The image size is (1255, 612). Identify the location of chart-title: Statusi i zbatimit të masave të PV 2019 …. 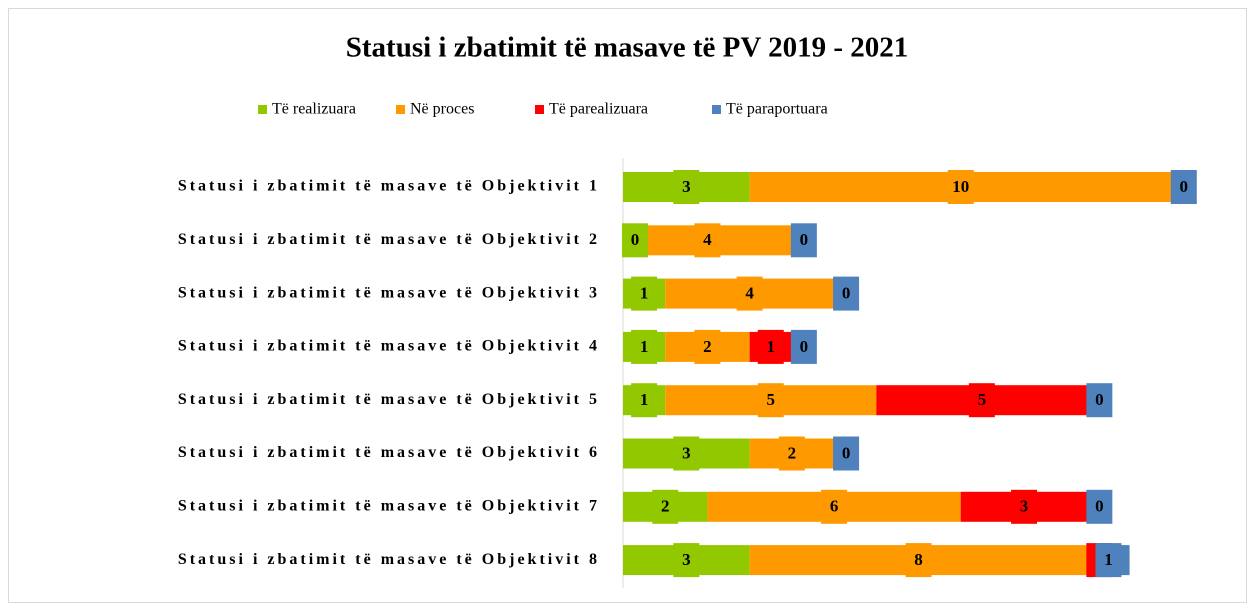
(627, 48).